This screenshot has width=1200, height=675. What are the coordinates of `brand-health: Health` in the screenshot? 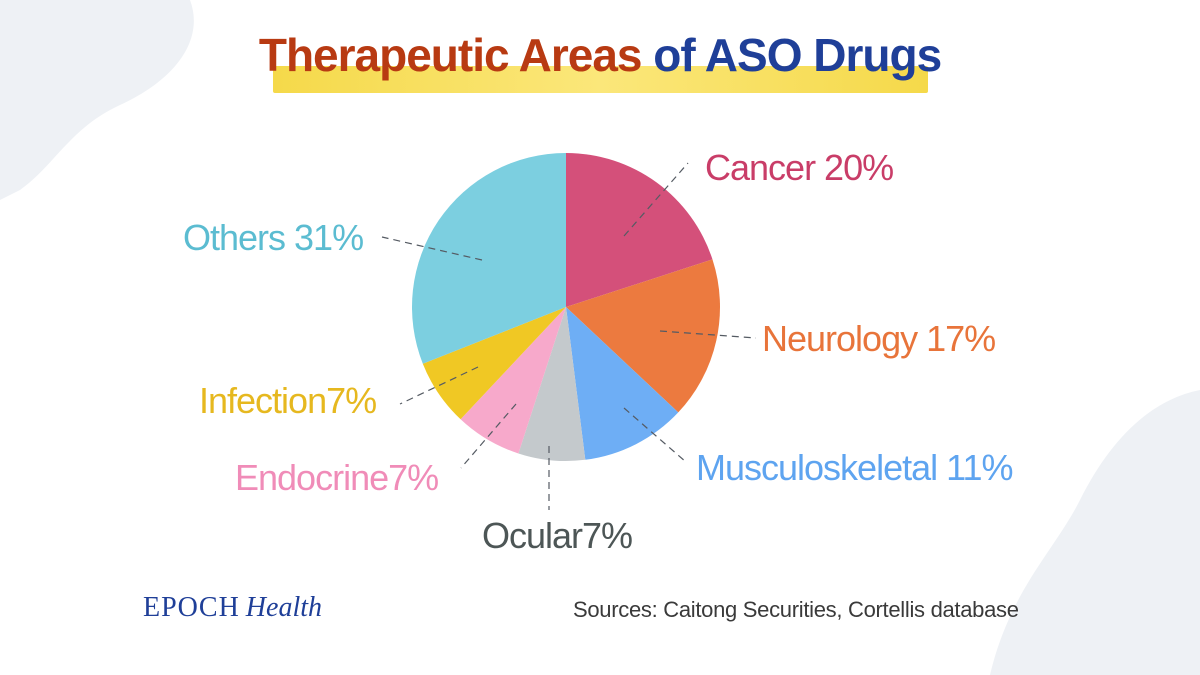 It's located at (284, 607).